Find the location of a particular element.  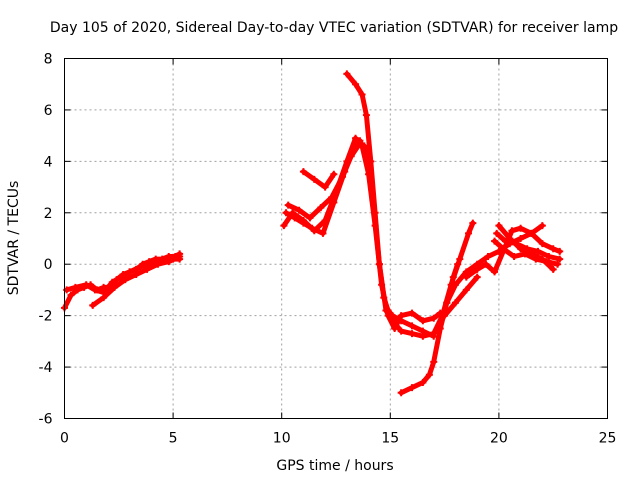

x-tick-label: 15 is located at coordinates (390, 439).